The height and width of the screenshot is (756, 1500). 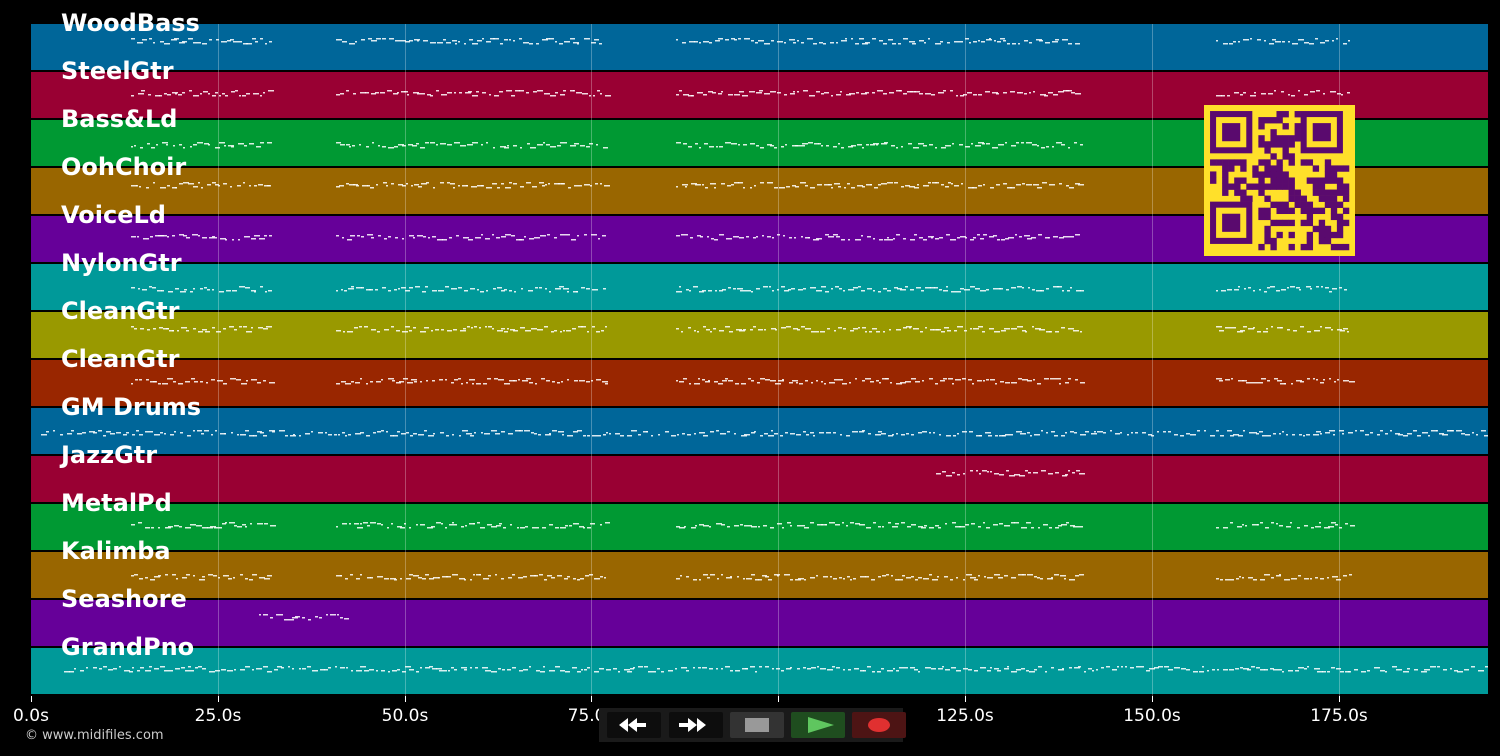 What do you see at coordinates (121, 263) in the screenshot?
I see `track-name-label: NylonGtr` at bounding box center [121, 263].